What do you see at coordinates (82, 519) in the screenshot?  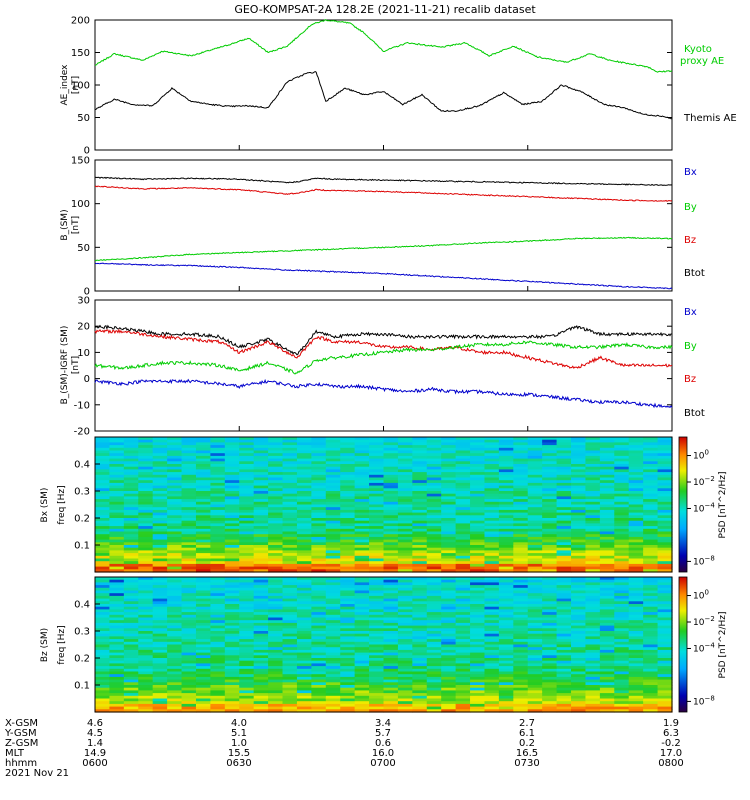 I see `y-tick-label: 0.2` at bounding box center [82, 519].